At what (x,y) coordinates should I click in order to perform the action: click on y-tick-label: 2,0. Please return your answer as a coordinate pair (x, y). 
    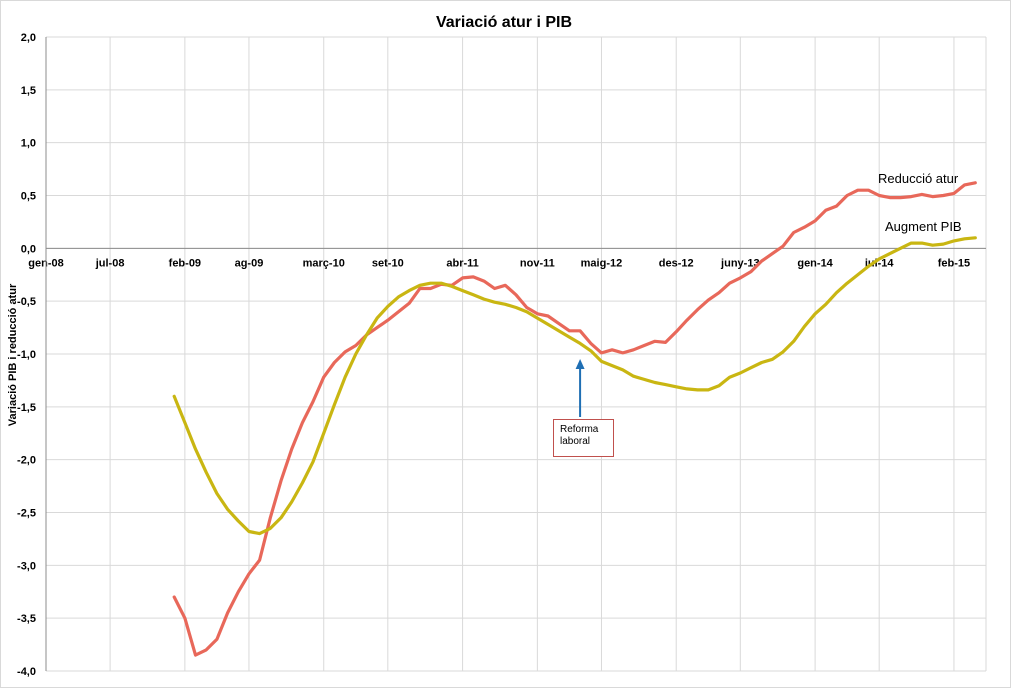
    Looking at the image, I should click on (28, 38).